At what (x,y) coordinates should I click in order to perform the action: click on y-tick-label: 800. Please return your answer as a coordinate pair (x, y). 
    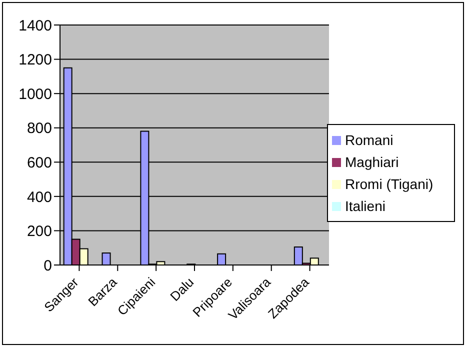
    Looking at the image, I should click on (39, 129).